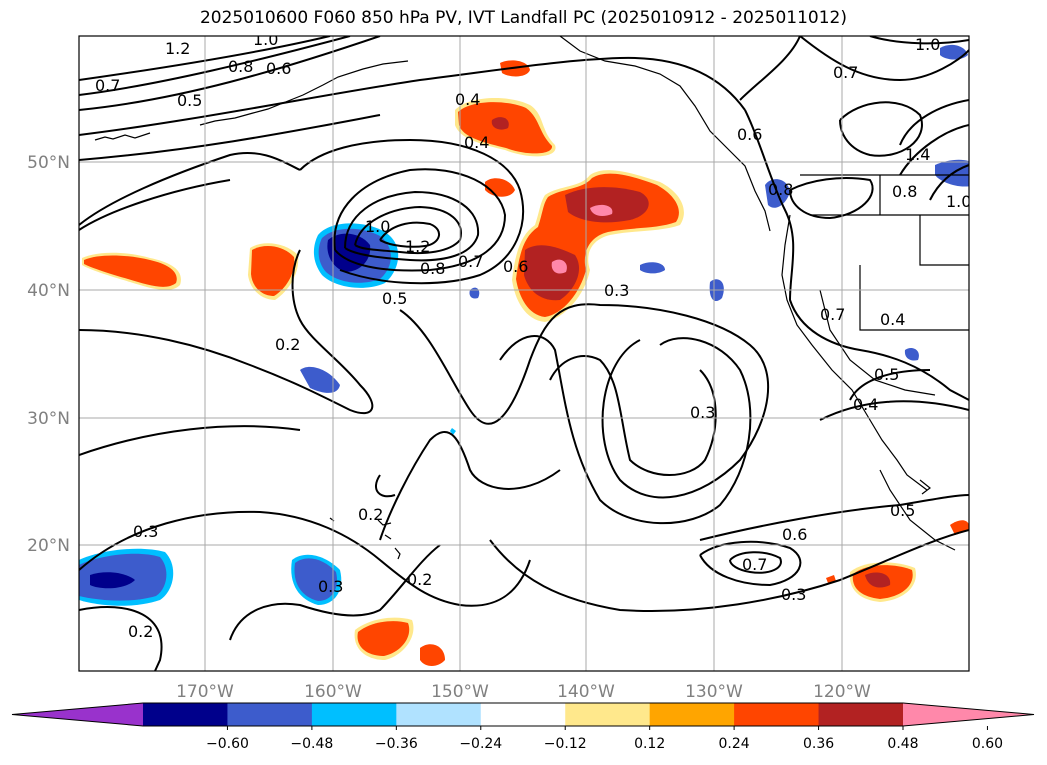 This screenshot has height=765, width=1047. I want to click on colorbar-tick-label: −0.60, so click(227, 744).